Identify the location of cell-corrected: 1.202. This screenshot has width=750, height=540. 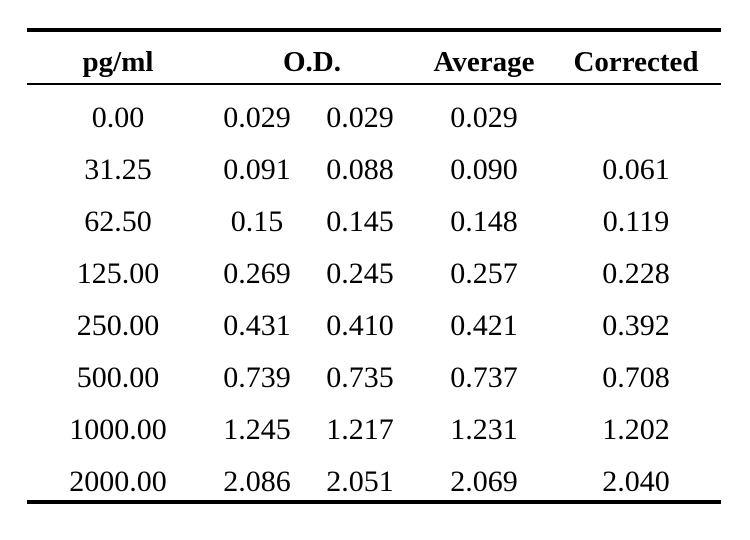
(636, 429).